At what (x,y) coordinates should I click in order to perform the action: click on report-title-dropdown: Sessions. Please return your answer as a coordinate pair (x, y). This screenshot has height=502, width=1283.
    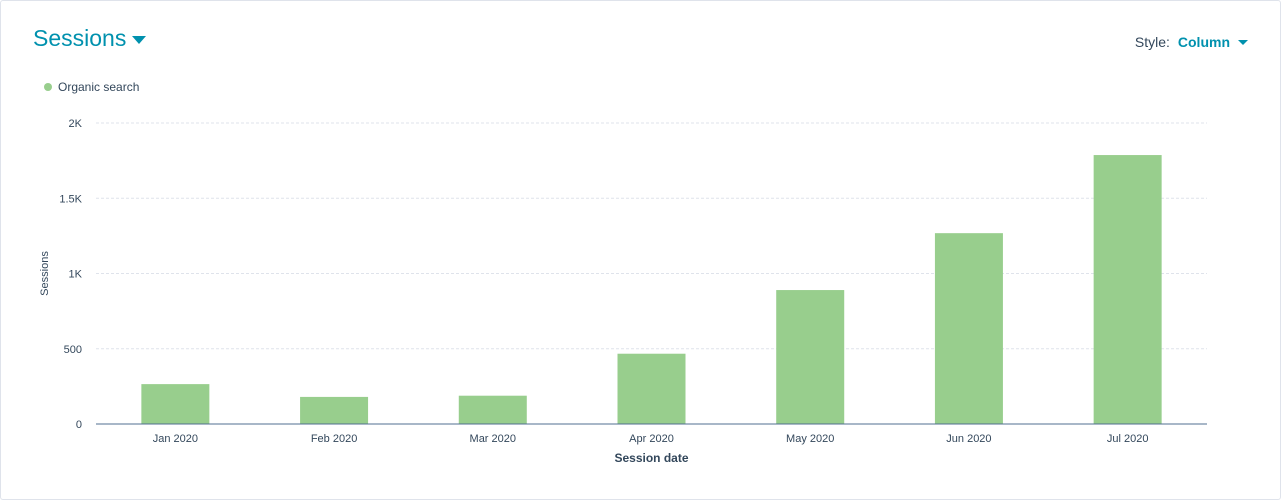
    Looking at the image, I should click on (90, 38).